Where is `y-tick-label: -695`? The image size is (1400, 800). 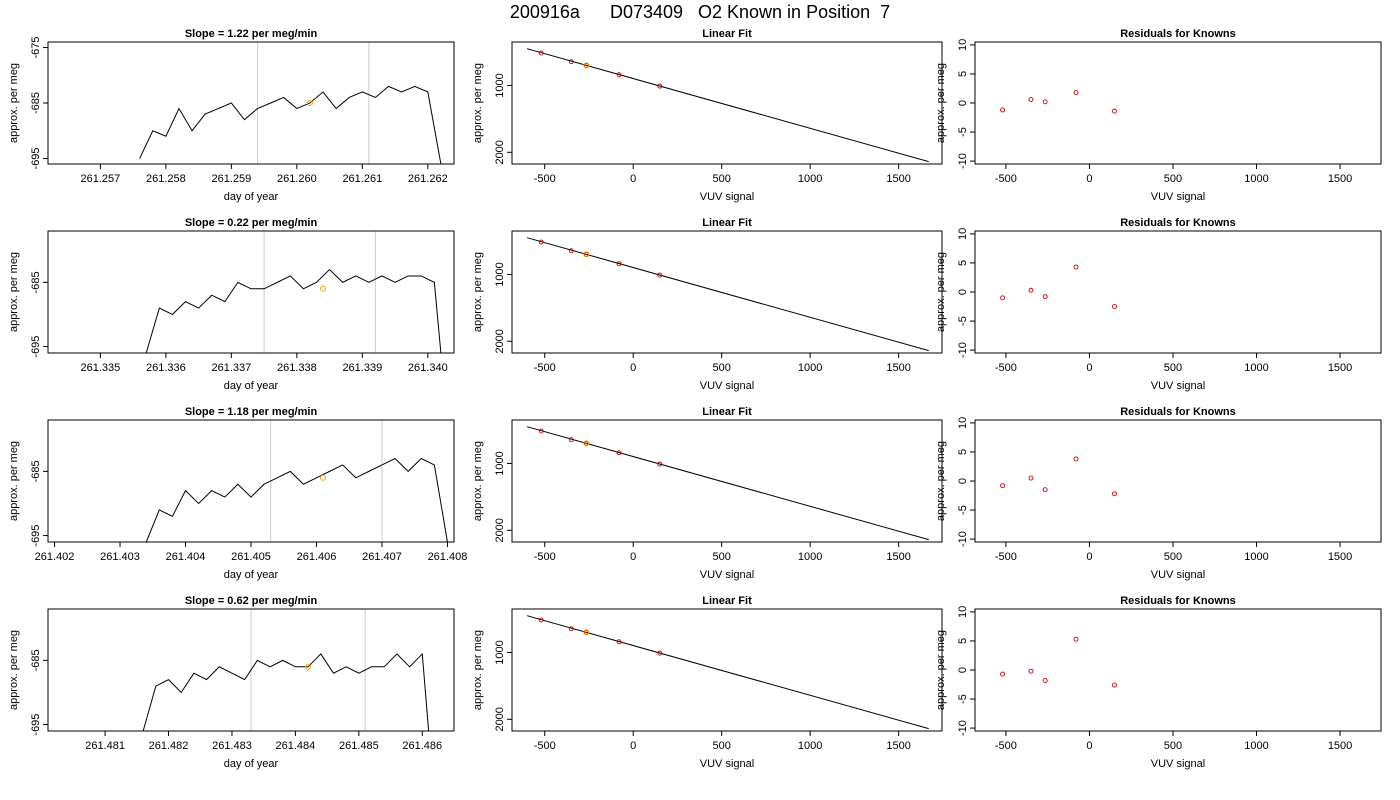 y-tick-label: -695 is located at coordinates (36, 536).